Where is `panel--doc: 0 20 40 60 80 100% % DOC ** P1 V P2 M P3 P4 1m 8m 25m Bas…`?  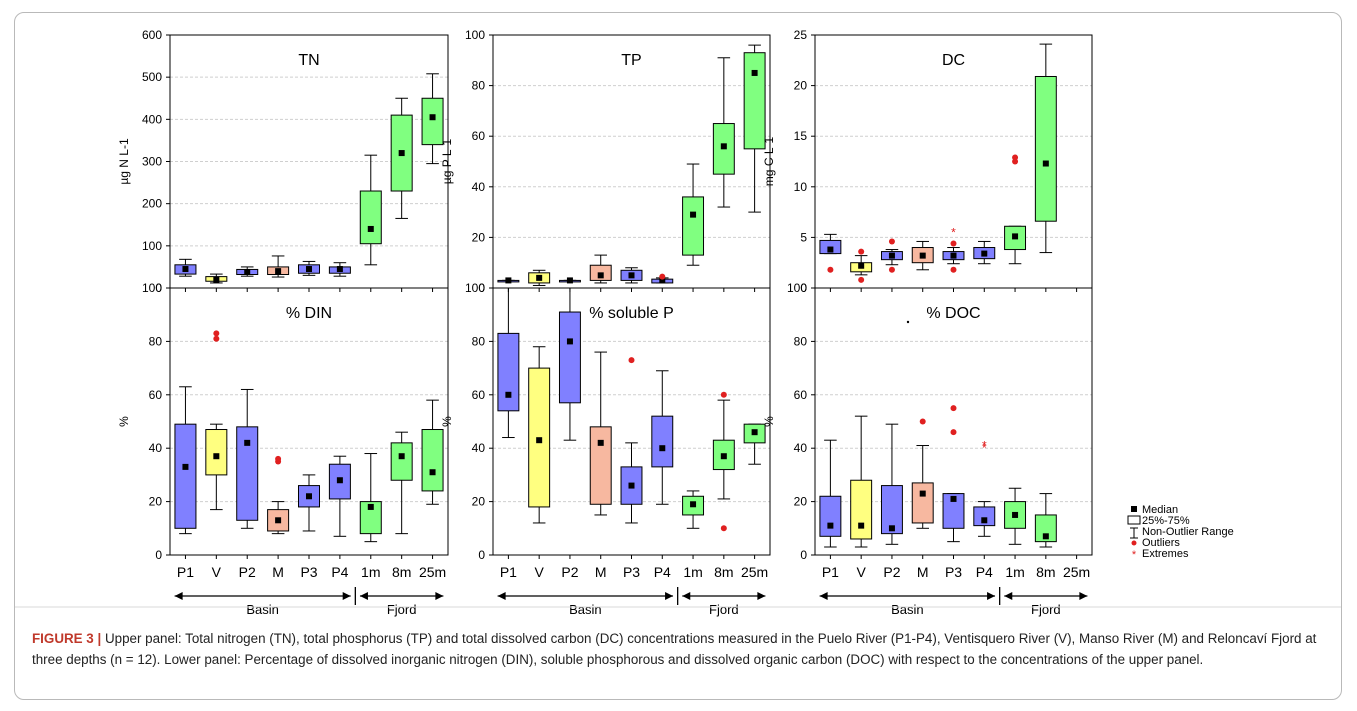 panel--doc: 0 20 40 60 80 100% % DOC ** P1 V P2 M P3 P4 1m 8m 25m Bas… is located at coordinates (927, 449).